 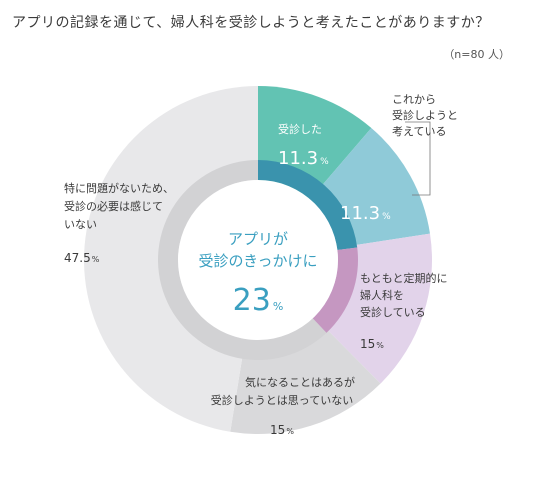 I want to click on sample-size: （n=80 人）, so click(x=476, y=54).